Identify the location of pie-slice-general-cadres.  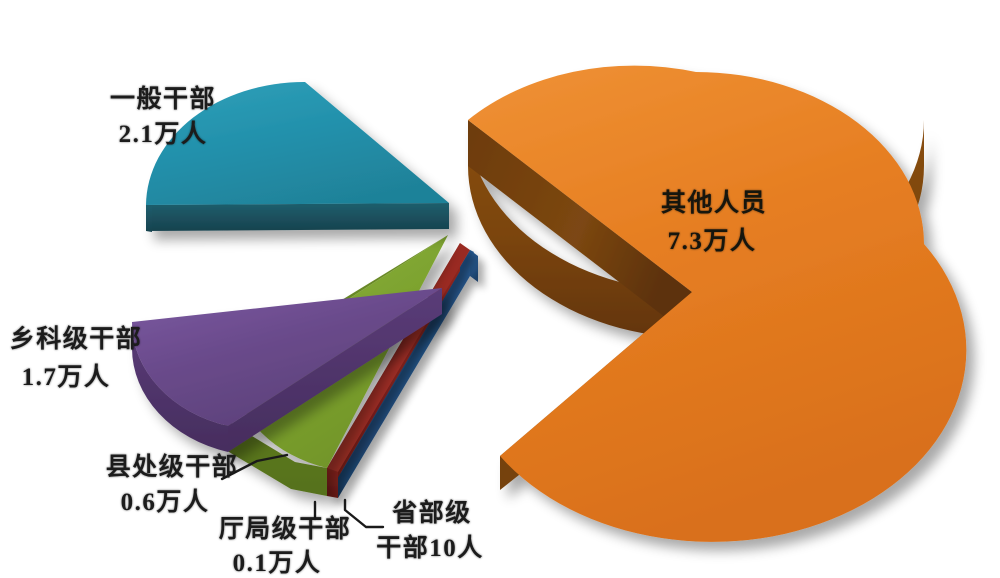
(297, 156).